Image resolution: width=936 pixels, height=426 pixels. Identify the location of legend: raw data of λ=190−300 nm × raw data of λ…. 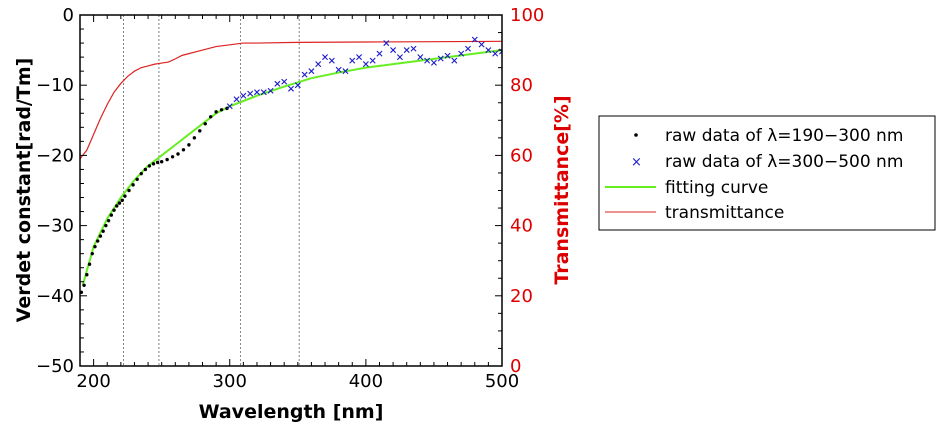
(767, 173).